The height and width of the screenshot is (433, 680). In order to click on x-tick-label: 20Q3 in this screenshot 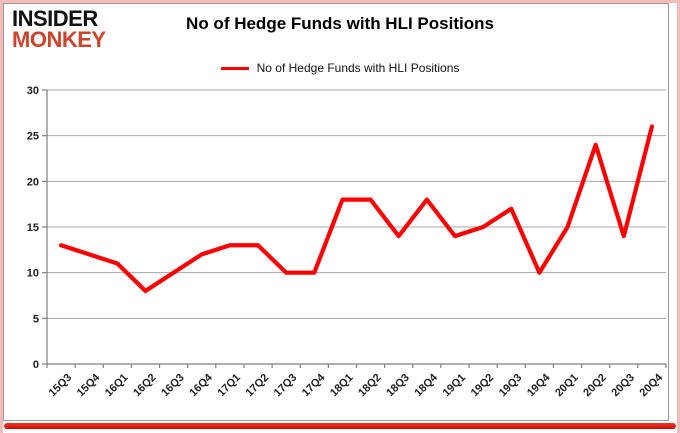, I will do `click(623, 386)`.